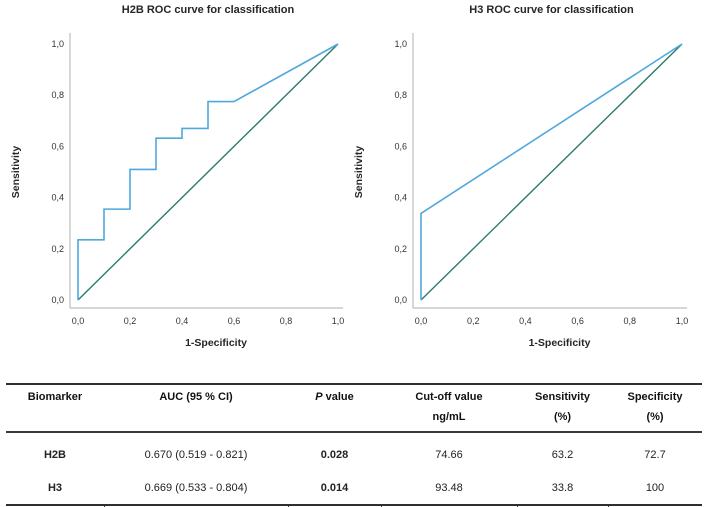  I want to click on header-label: AUC (95 % CI), so click(196, 397).